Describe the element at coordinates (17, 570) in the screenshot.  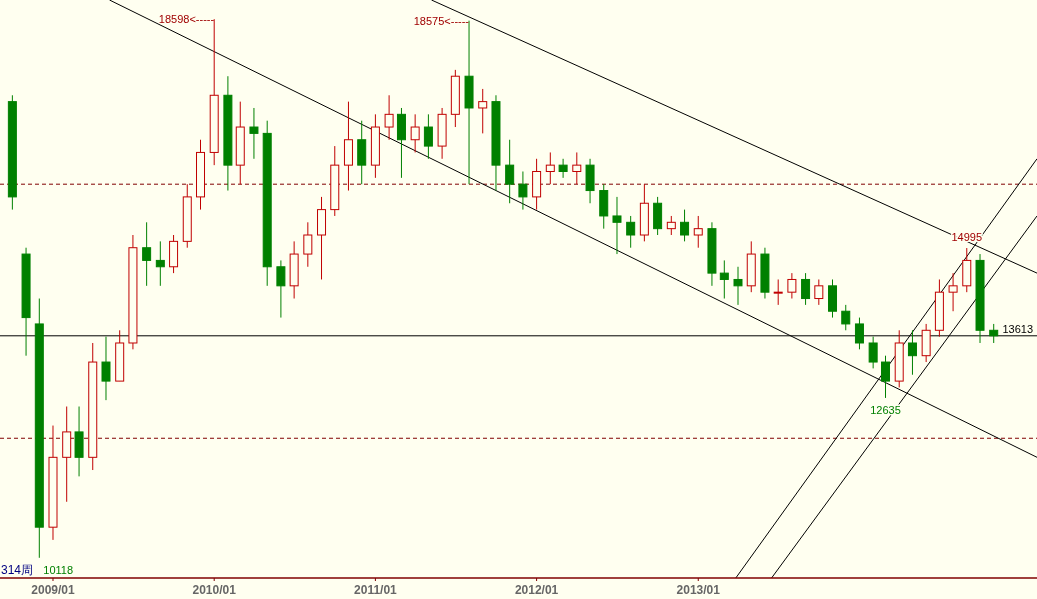
I see `annotation: 314周` at that location.